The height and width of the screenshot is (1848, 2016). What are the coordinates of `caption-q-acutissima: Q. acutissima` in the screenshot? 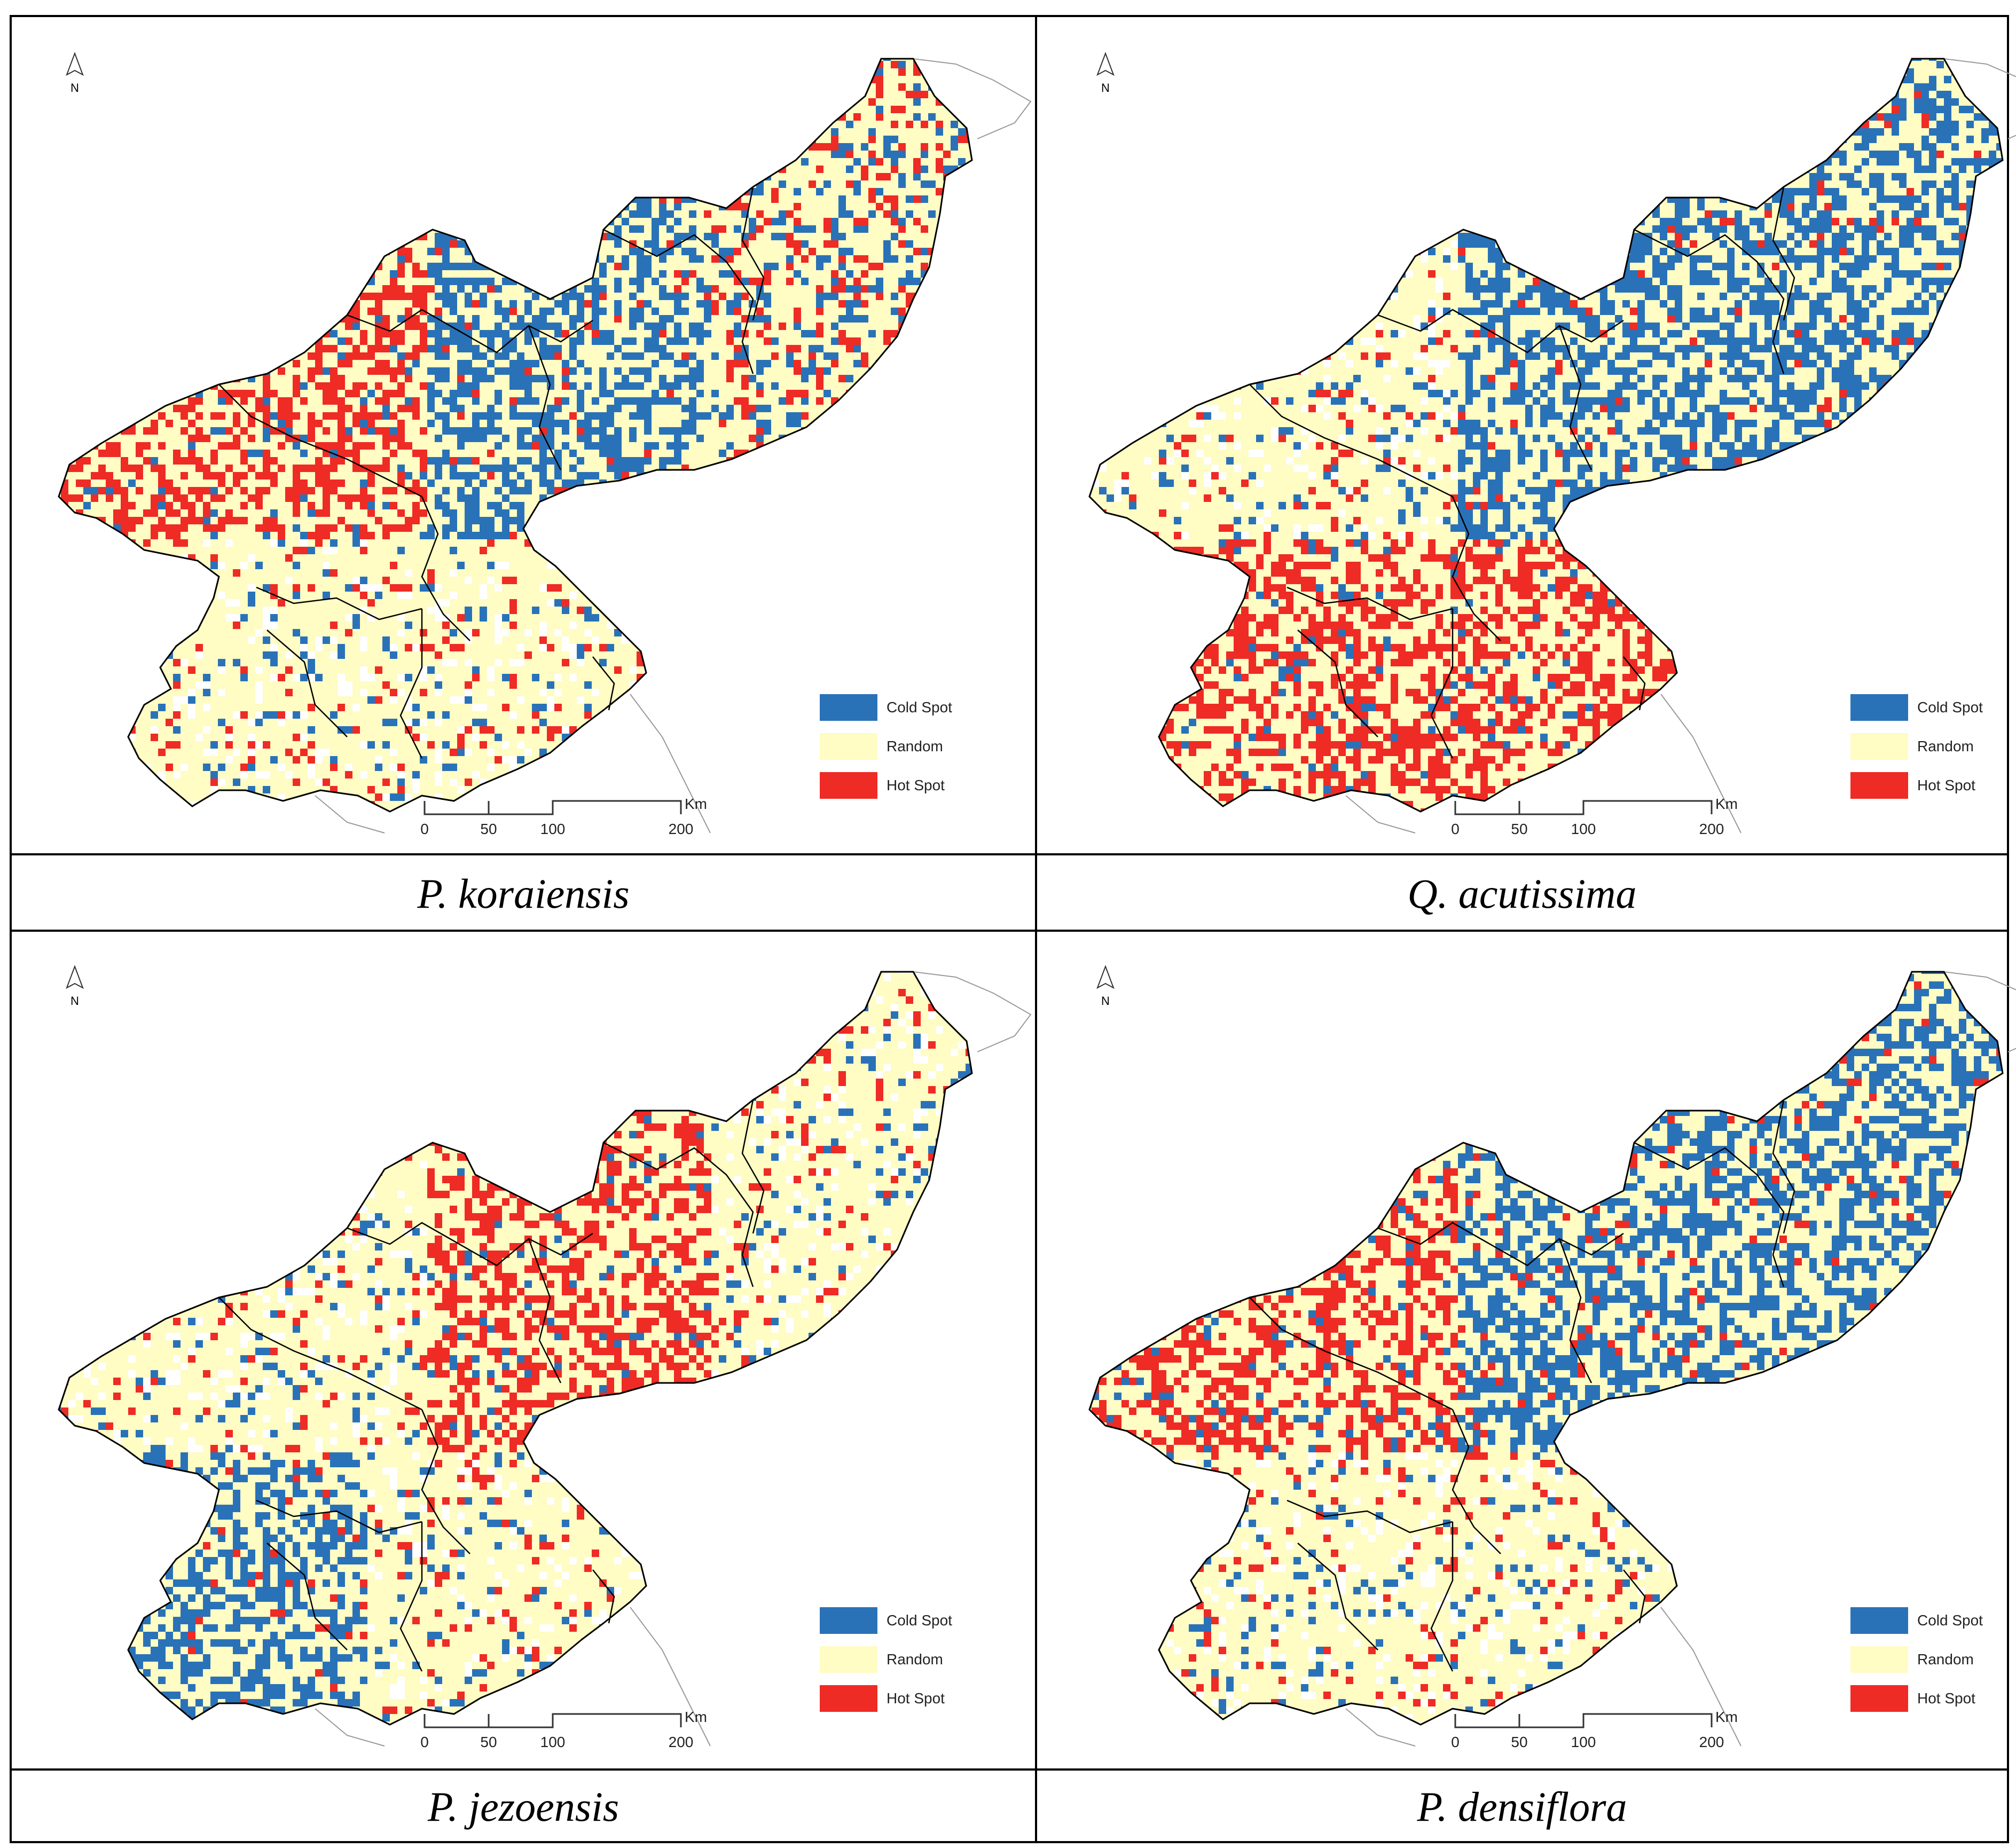 It's located at (1522, 893).